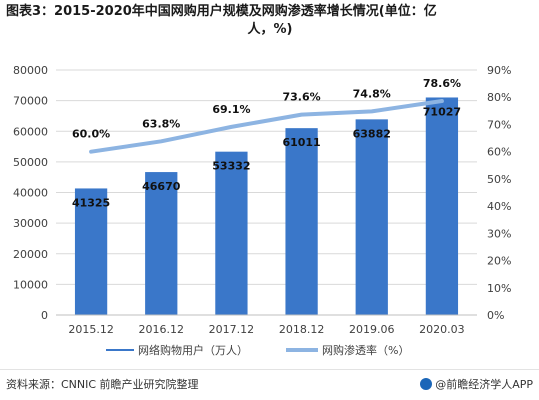 The image size is (539, 400). I want to click on y-left-tick-label: 60000, so click(30, 131).